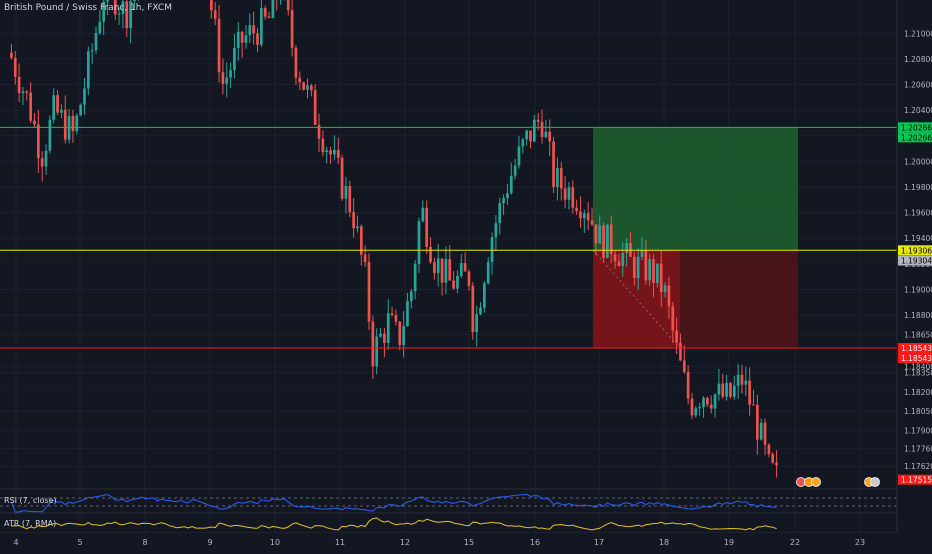  What do you see at coordinates (918, 85) in the screenshot?
I see `y-tick-label: 1.20600` at bounding box center [918, 85].